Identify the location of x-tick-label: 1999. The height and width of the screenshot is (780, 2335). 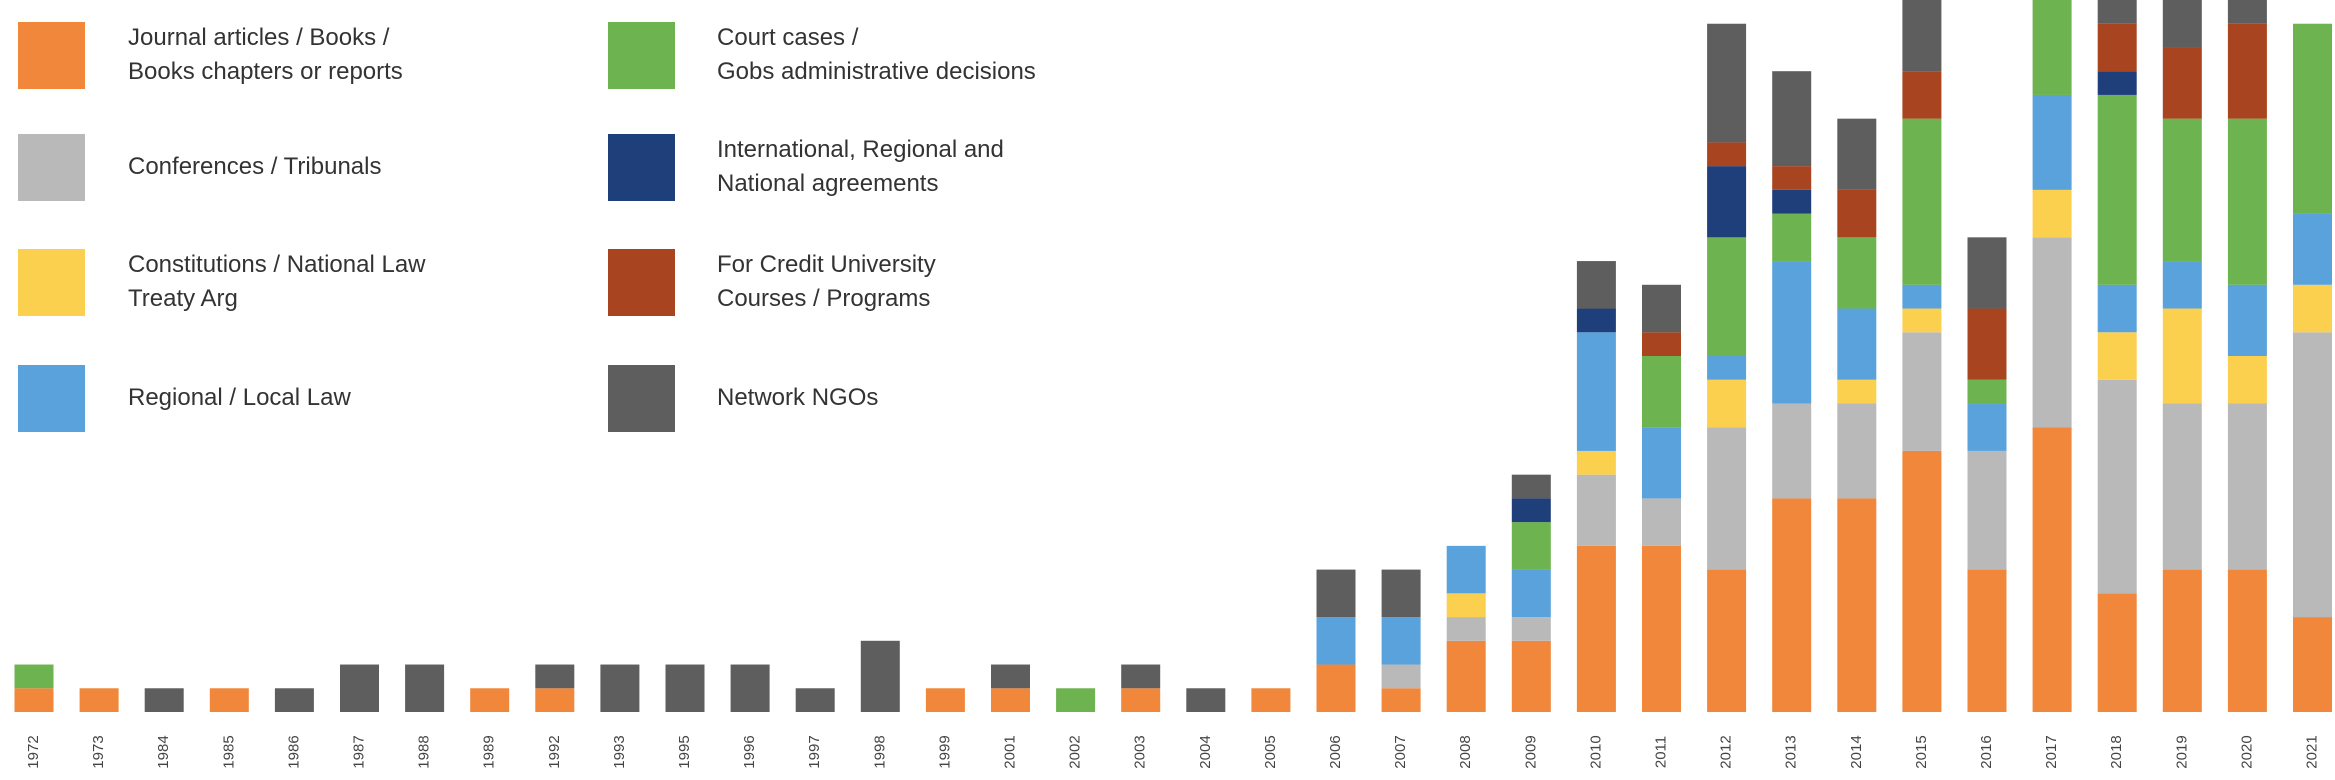
(944, 751).